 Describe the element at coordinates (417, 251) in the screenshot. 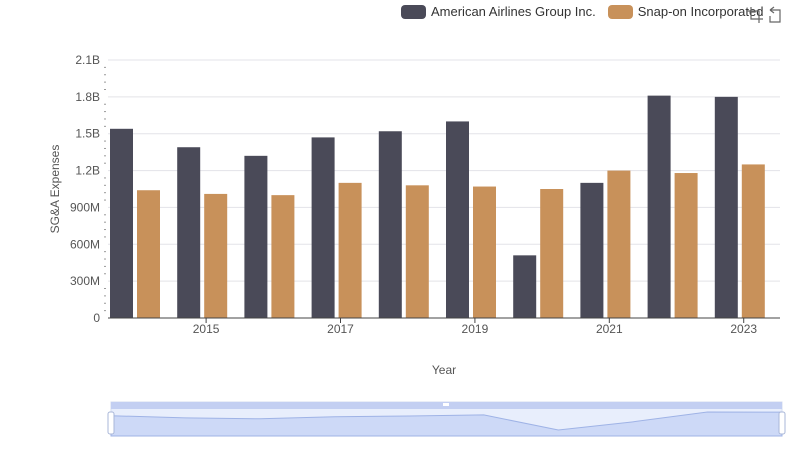

I see `bar-snap-on-2018` at that location.